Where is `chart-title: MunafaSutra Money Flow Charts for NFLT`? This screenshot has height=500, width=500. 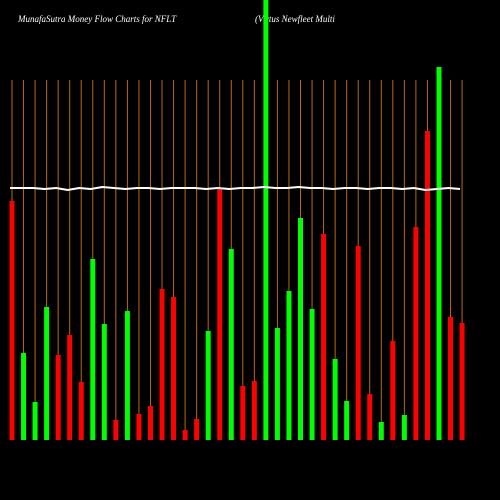
chart-title: MunafaSutra Money Flow Charts for NFLT is located at coordinates (97, 19).